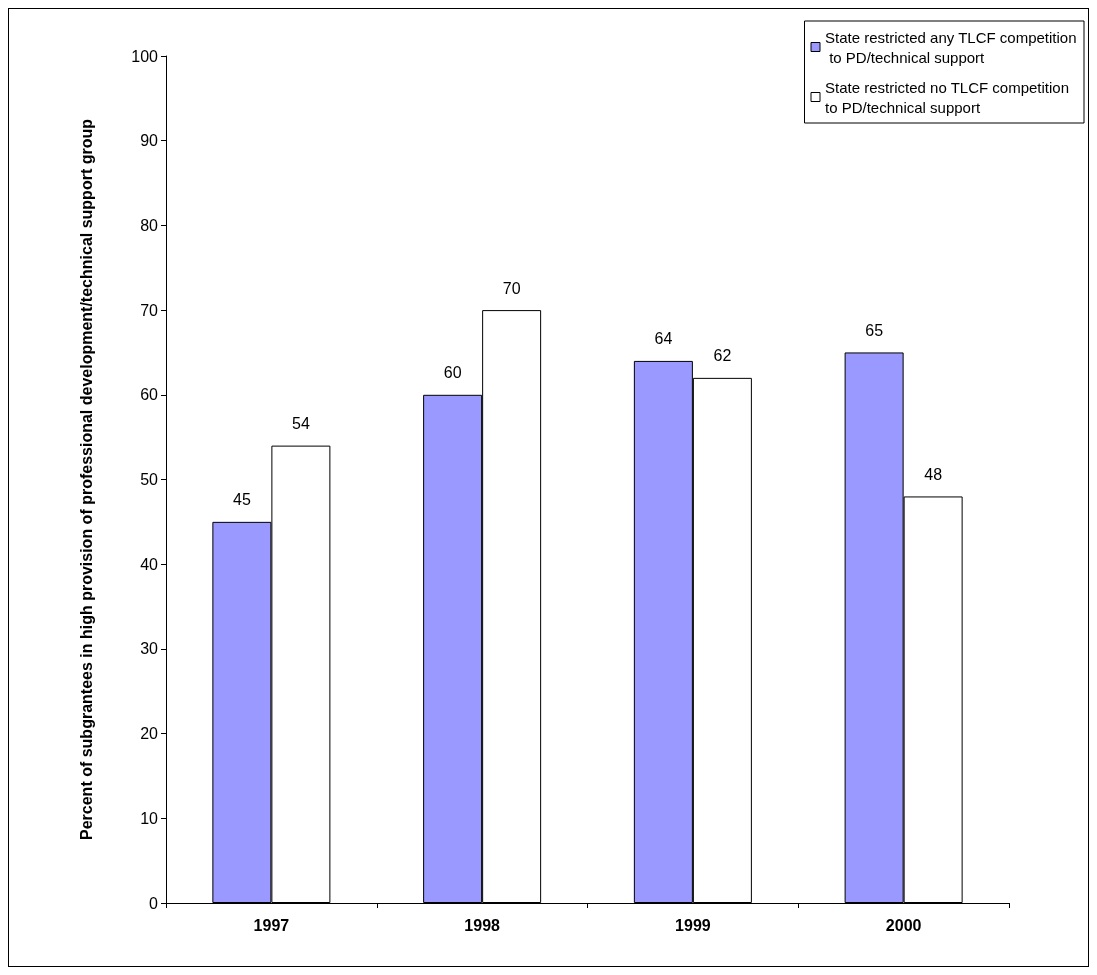 This screenshot has height=975, width=1097. I want to click on x-tick-label: 1998, so click(482, 925).